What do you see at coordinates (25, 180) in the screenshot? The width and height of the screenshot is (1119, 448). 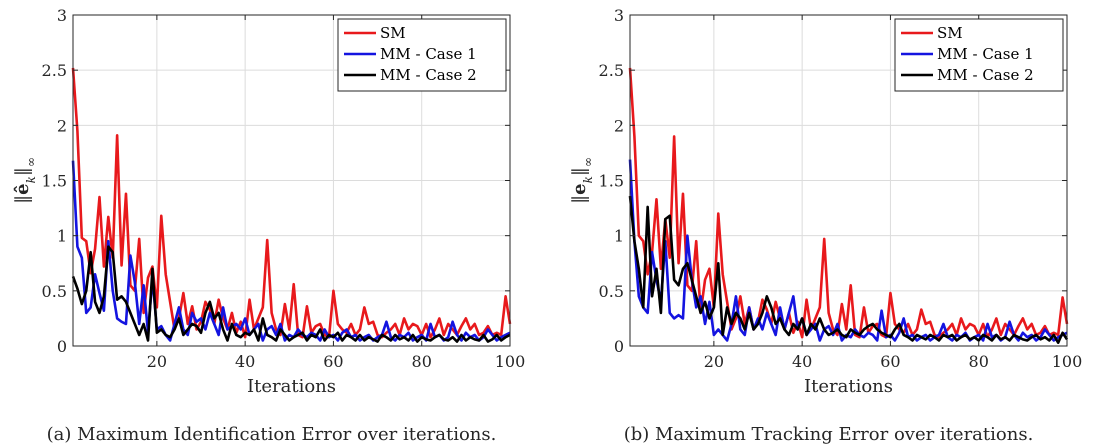 I see `y-axis-label: ‖êk‖∞` at bounding box center [25, 180].